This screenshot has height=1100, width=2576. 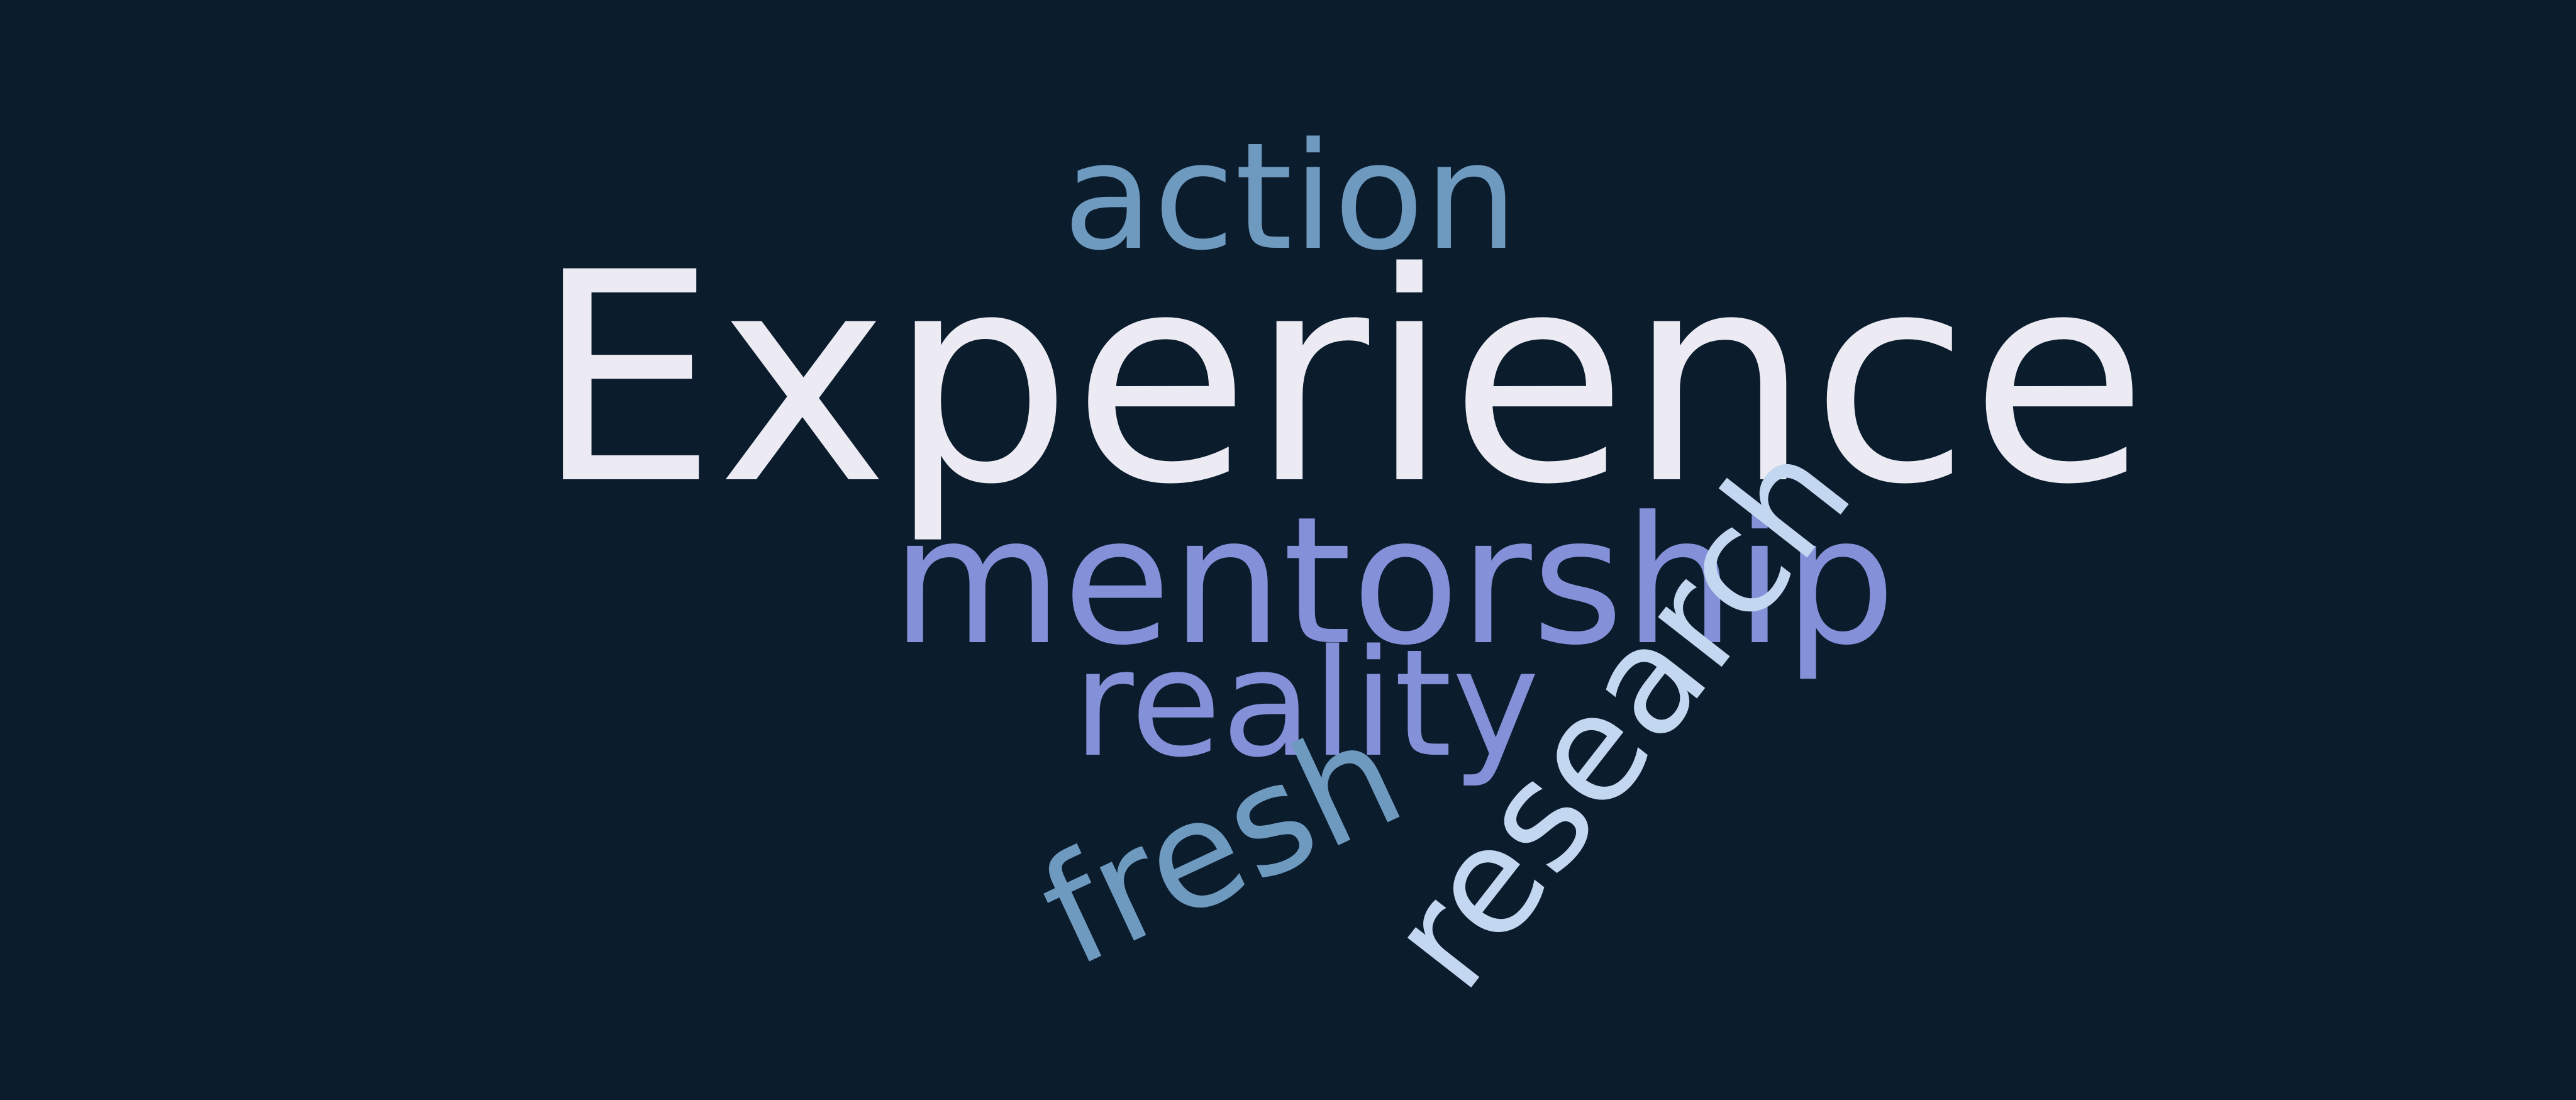 I want to click on word-mentorship: mentorship, so click(x=1393, y=581).